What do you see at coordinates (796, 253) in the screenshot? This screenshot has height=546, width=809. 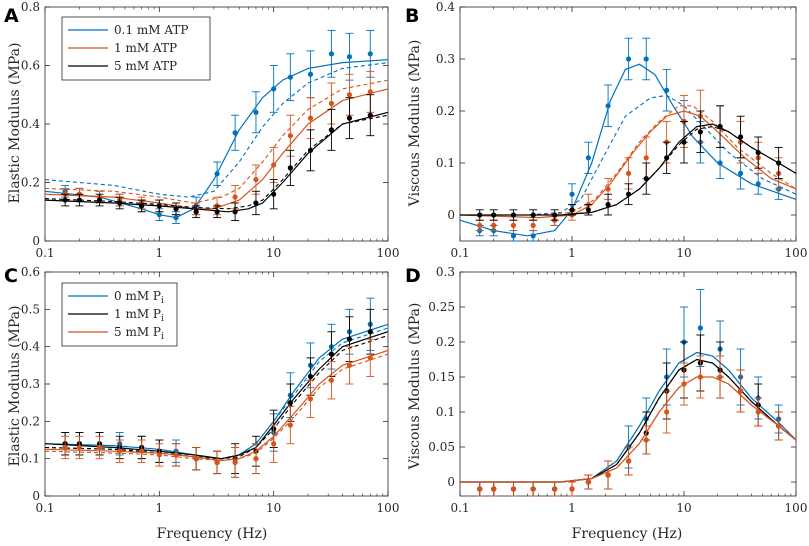 I see `x-tick-label-b-3: 100` at bounding box center [796, 253].